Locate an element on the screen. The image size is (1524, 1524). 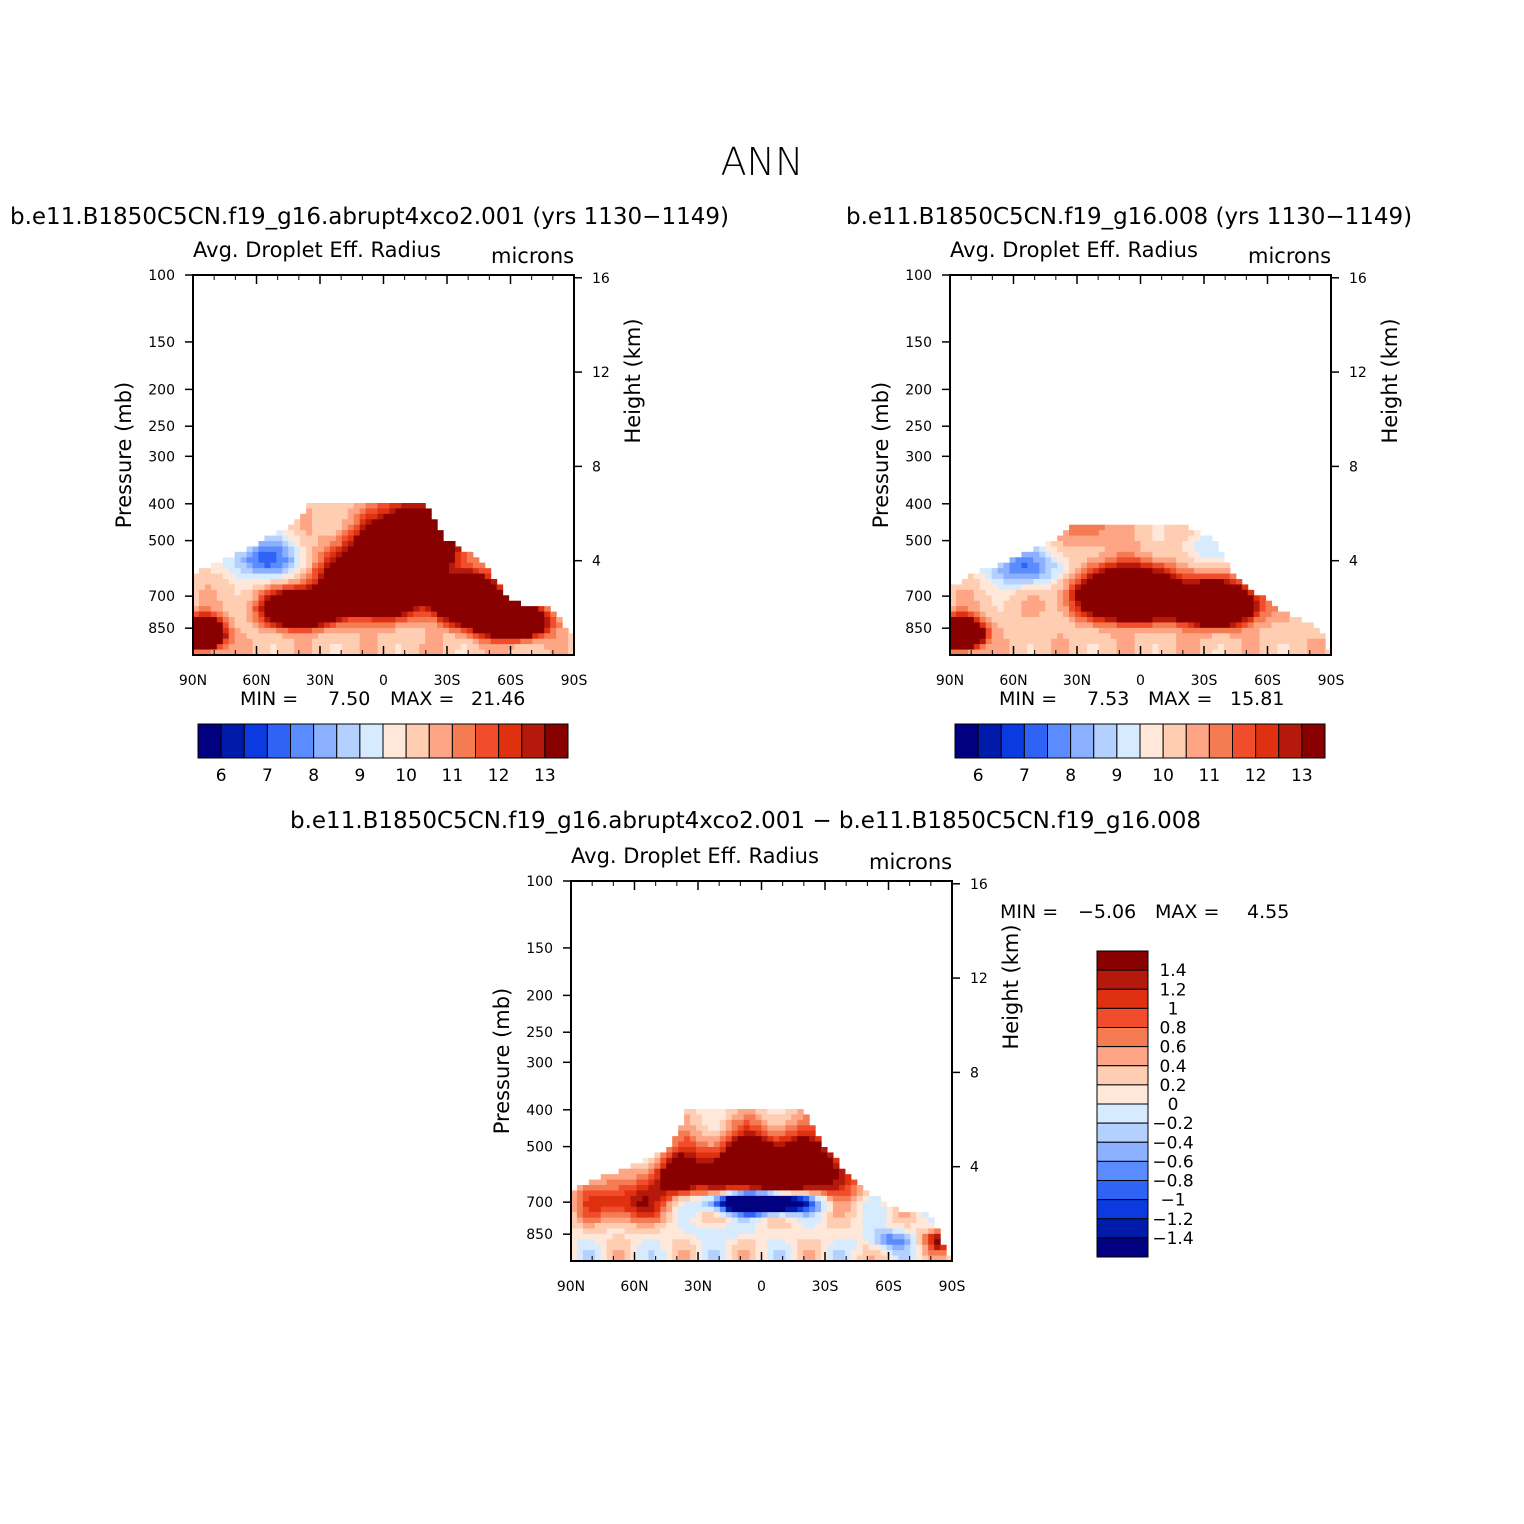
colorbar-label: −1 is located at coordinates (1172, 1201).